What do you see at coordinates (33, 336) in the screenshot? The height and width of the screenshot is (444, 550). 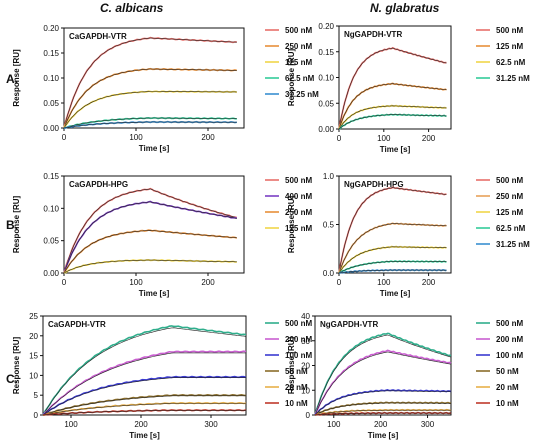 I see `c-left-ytick-label: 20` at bounding box center [33, 336].